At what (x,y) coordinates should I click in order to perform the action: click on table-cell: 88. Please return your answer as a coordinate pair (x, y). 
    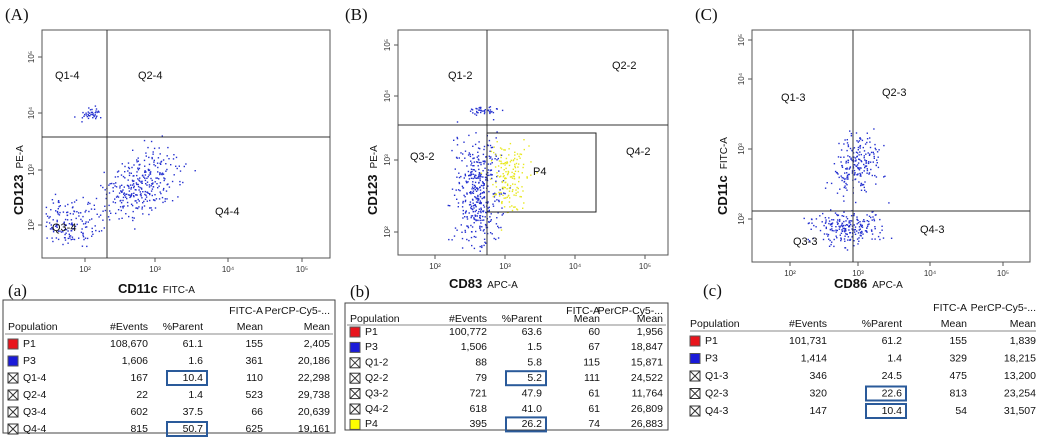
    Looking at the image, I should click on (481, 363).